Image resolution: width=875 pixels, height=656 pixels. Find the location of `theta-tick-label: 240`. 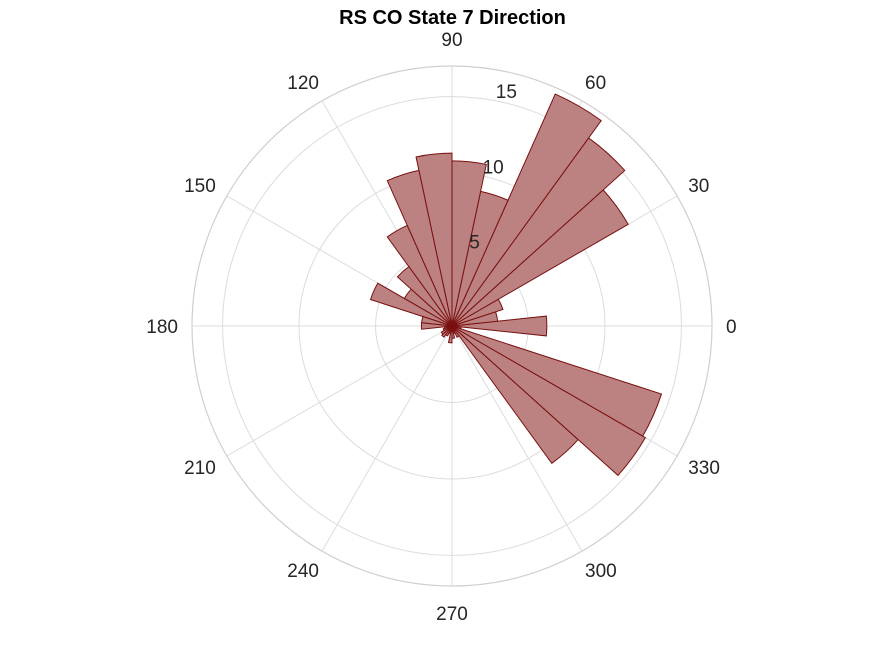

theta-tick-label: 240 is located at coordinates (303, 571).